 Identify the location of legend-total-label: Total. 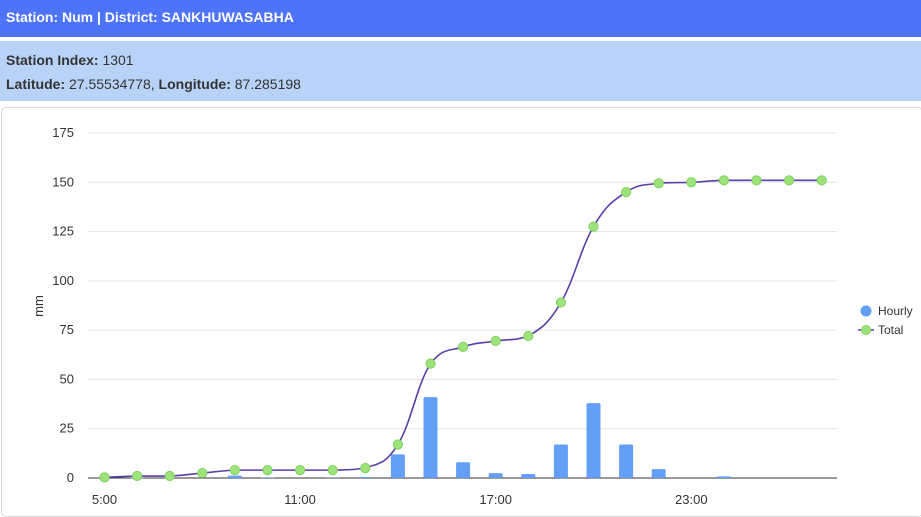
(890, 330).